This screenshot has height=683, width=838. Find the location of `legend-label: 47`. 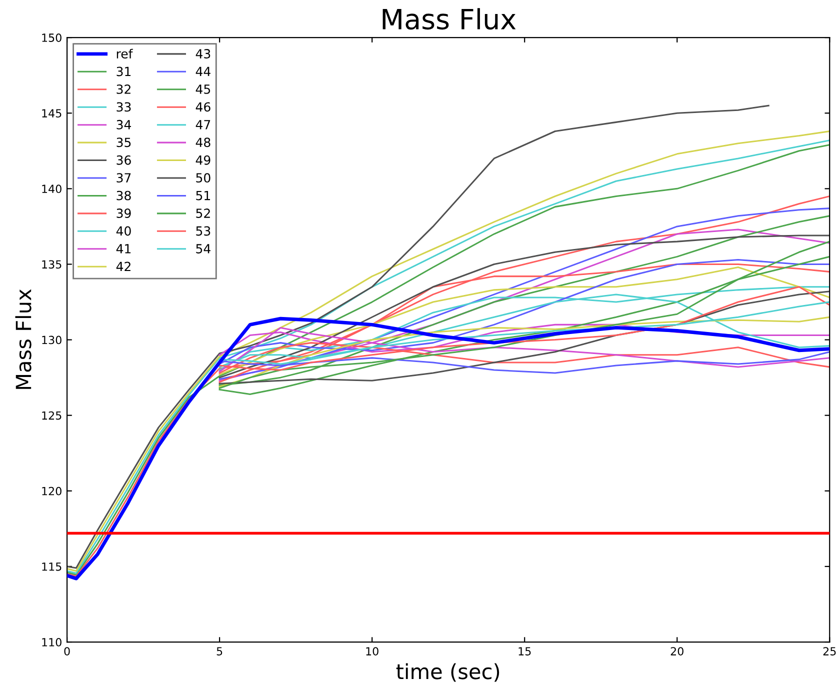

legend-label: 47 is located at coordinates (203, 125).